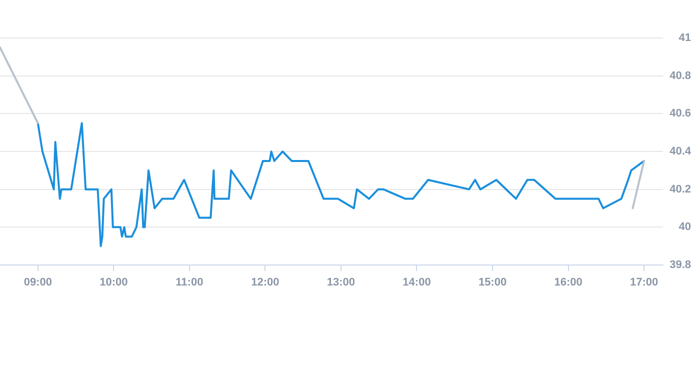  Describe the element at coordinates (684, 227) in the screenshot. I see `y-tick-label: 40` at that location.